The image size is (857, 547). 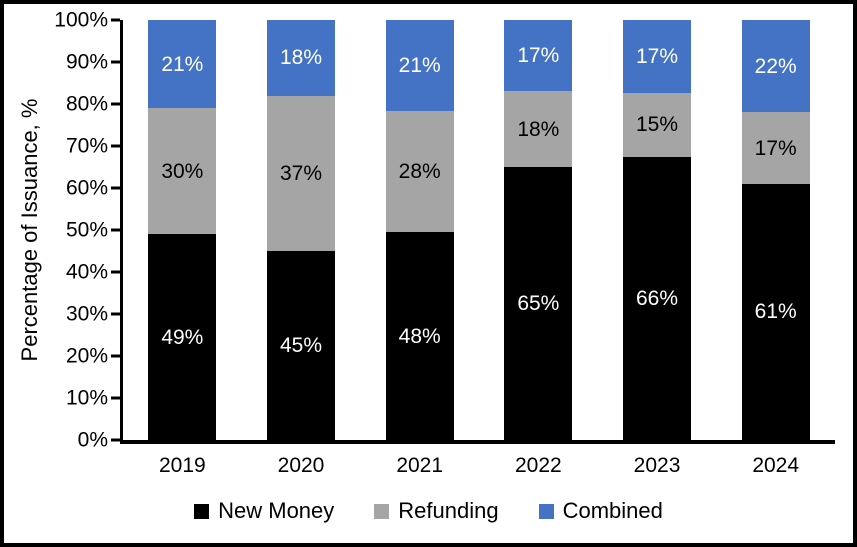 I want to click on legend-item: Refunding, so click(x=436, y=511).